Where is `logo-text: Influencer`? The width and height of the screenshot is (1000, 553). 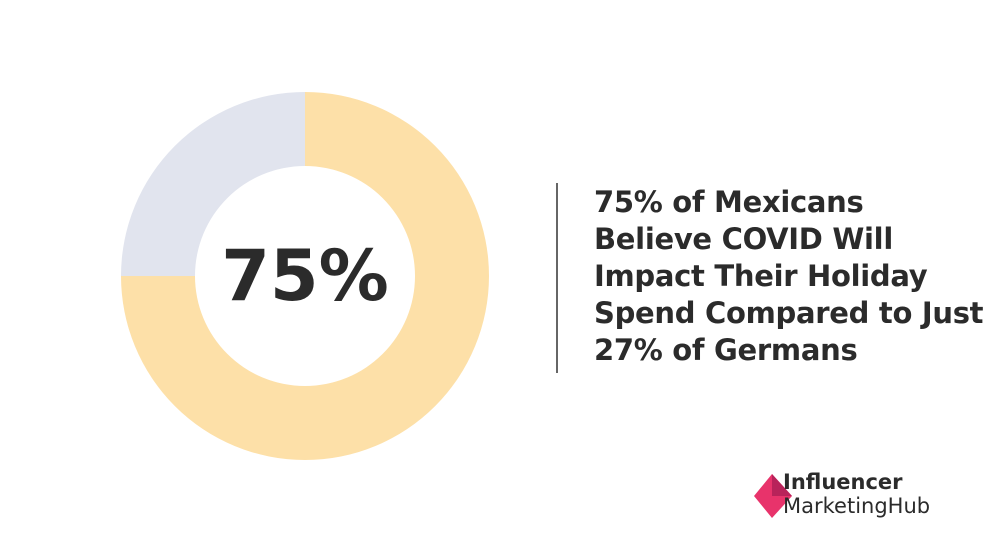
logo-text: Influencer is located at coordinates (843, 482).